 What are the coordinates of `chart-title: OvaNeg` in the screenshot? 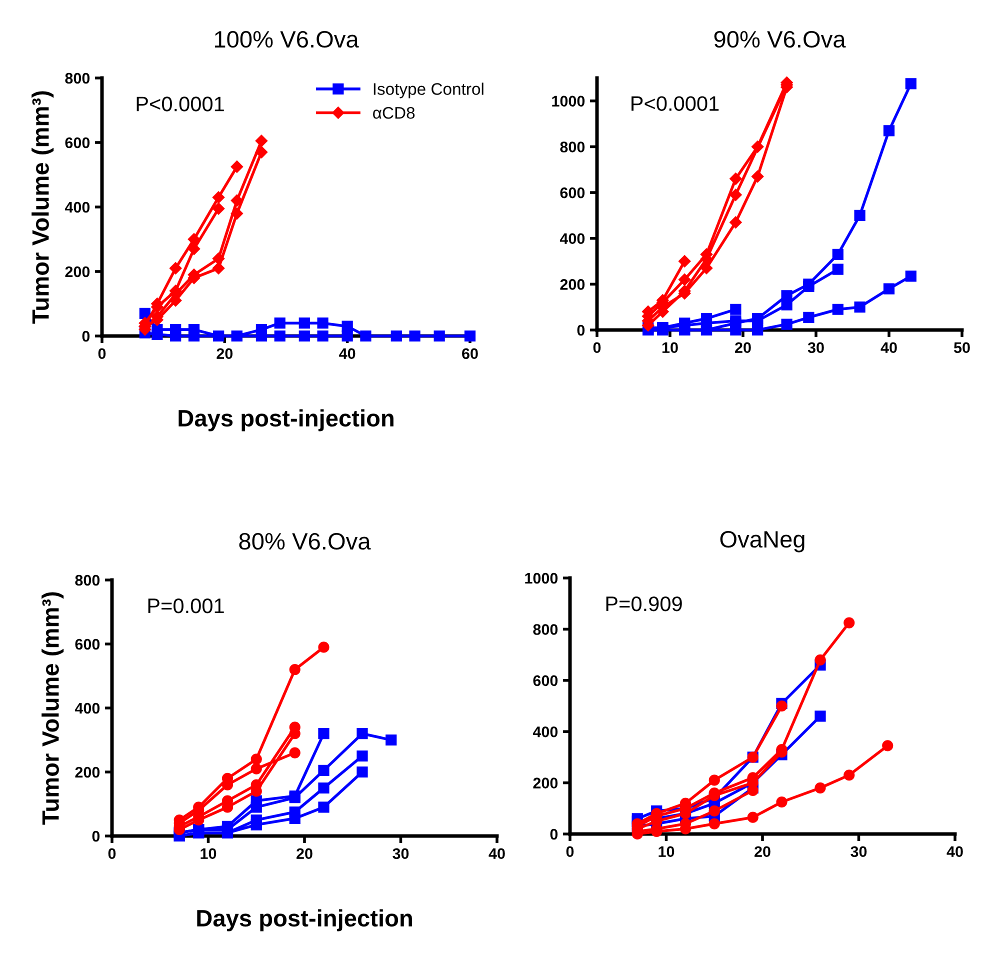 It's located at (762, 541).